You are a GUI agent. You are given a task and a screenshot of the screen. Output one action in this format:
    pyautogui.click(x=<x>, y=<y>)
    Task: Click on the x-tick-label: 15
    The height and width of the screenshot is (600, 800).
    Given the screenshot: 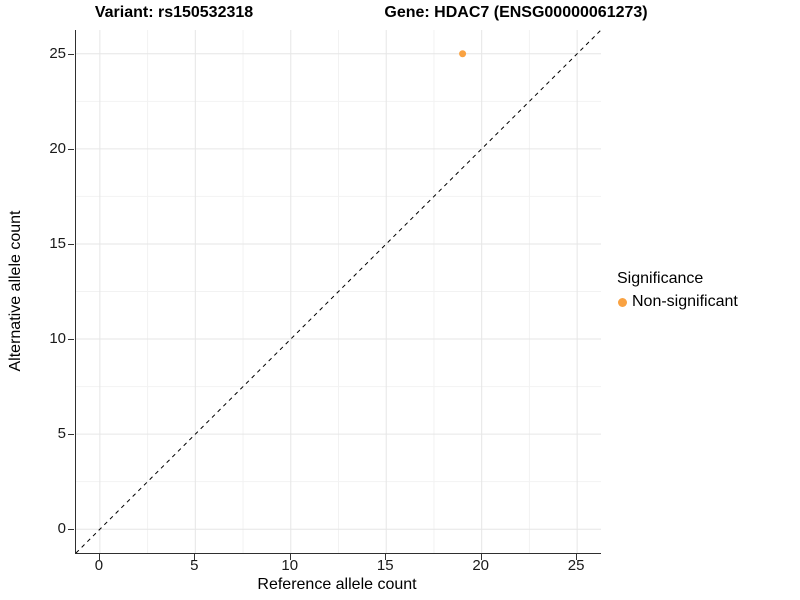 What is the action you would take?
    pyautogui.click(x=385, y=565)
    